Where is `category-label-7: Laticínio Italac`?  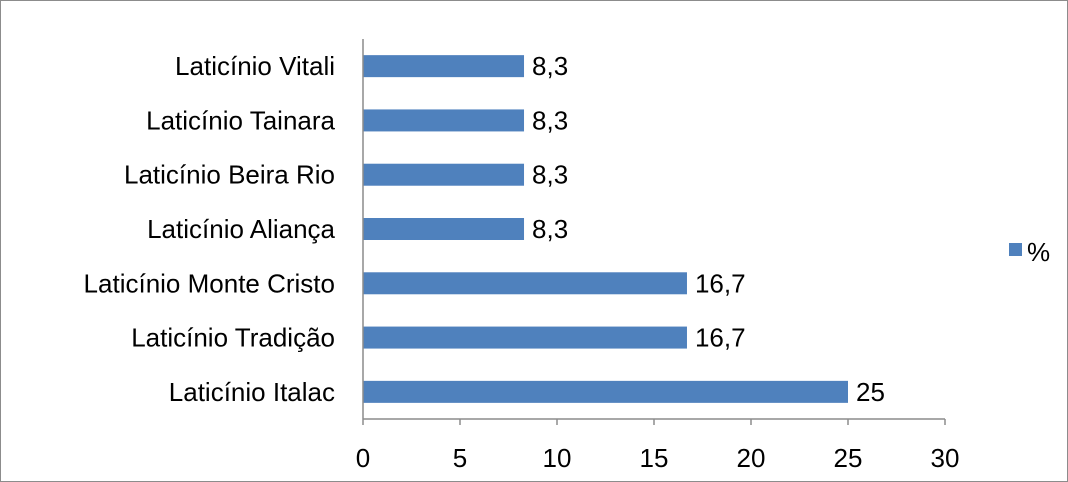
category-label-7: Laticínio Italac is located at coordinates (252, 392).